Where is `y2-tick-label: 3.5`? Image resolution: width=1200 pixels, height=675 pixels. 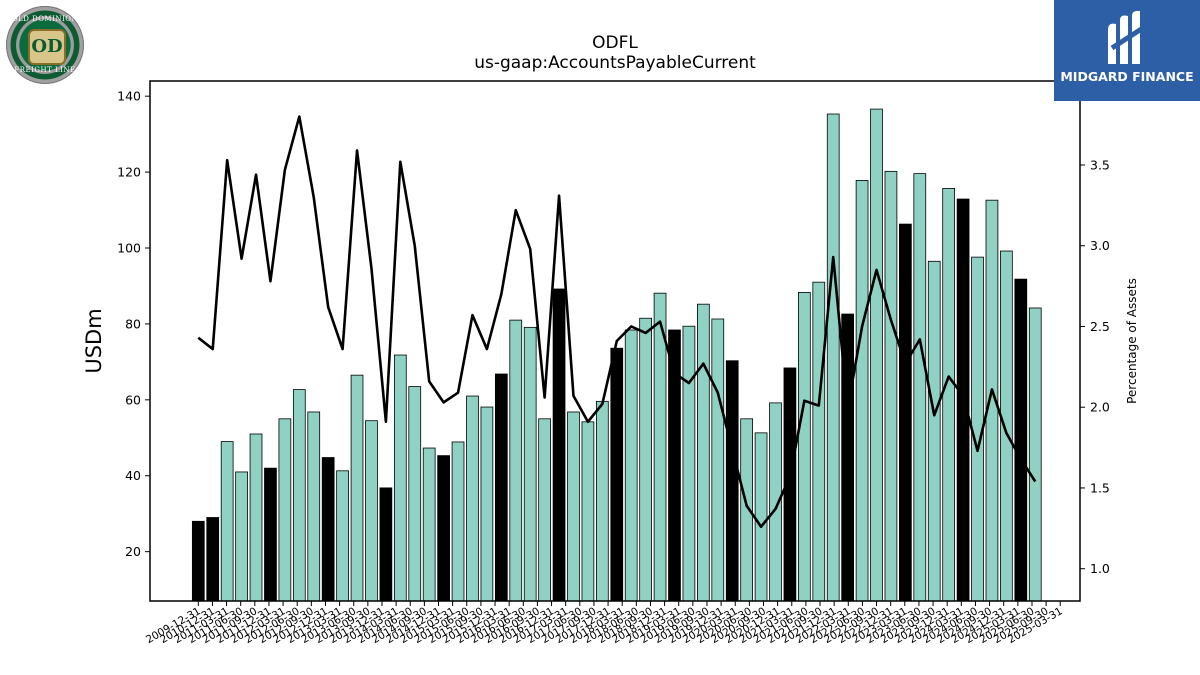 y2-tick-label: 3.5 is located at coordinates (1100, 164).